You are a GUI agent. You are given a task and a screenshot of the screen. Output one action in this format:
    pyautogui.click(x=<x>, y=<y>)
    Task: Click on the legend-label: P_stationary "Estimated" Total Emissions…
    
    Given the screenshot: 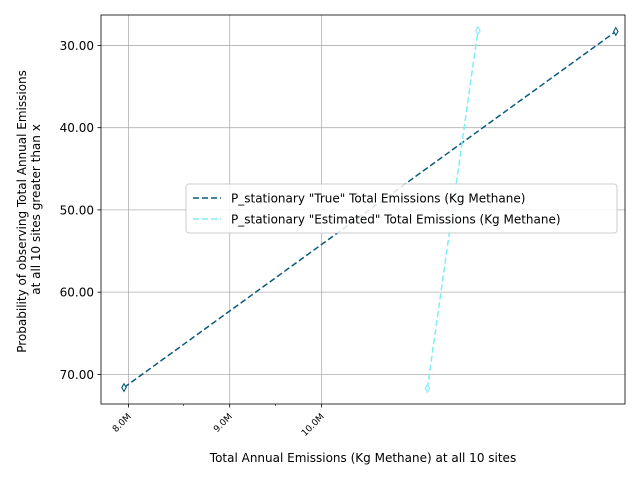 What is the action you would take?
    pyautogui.click(x=396, y=220)
    